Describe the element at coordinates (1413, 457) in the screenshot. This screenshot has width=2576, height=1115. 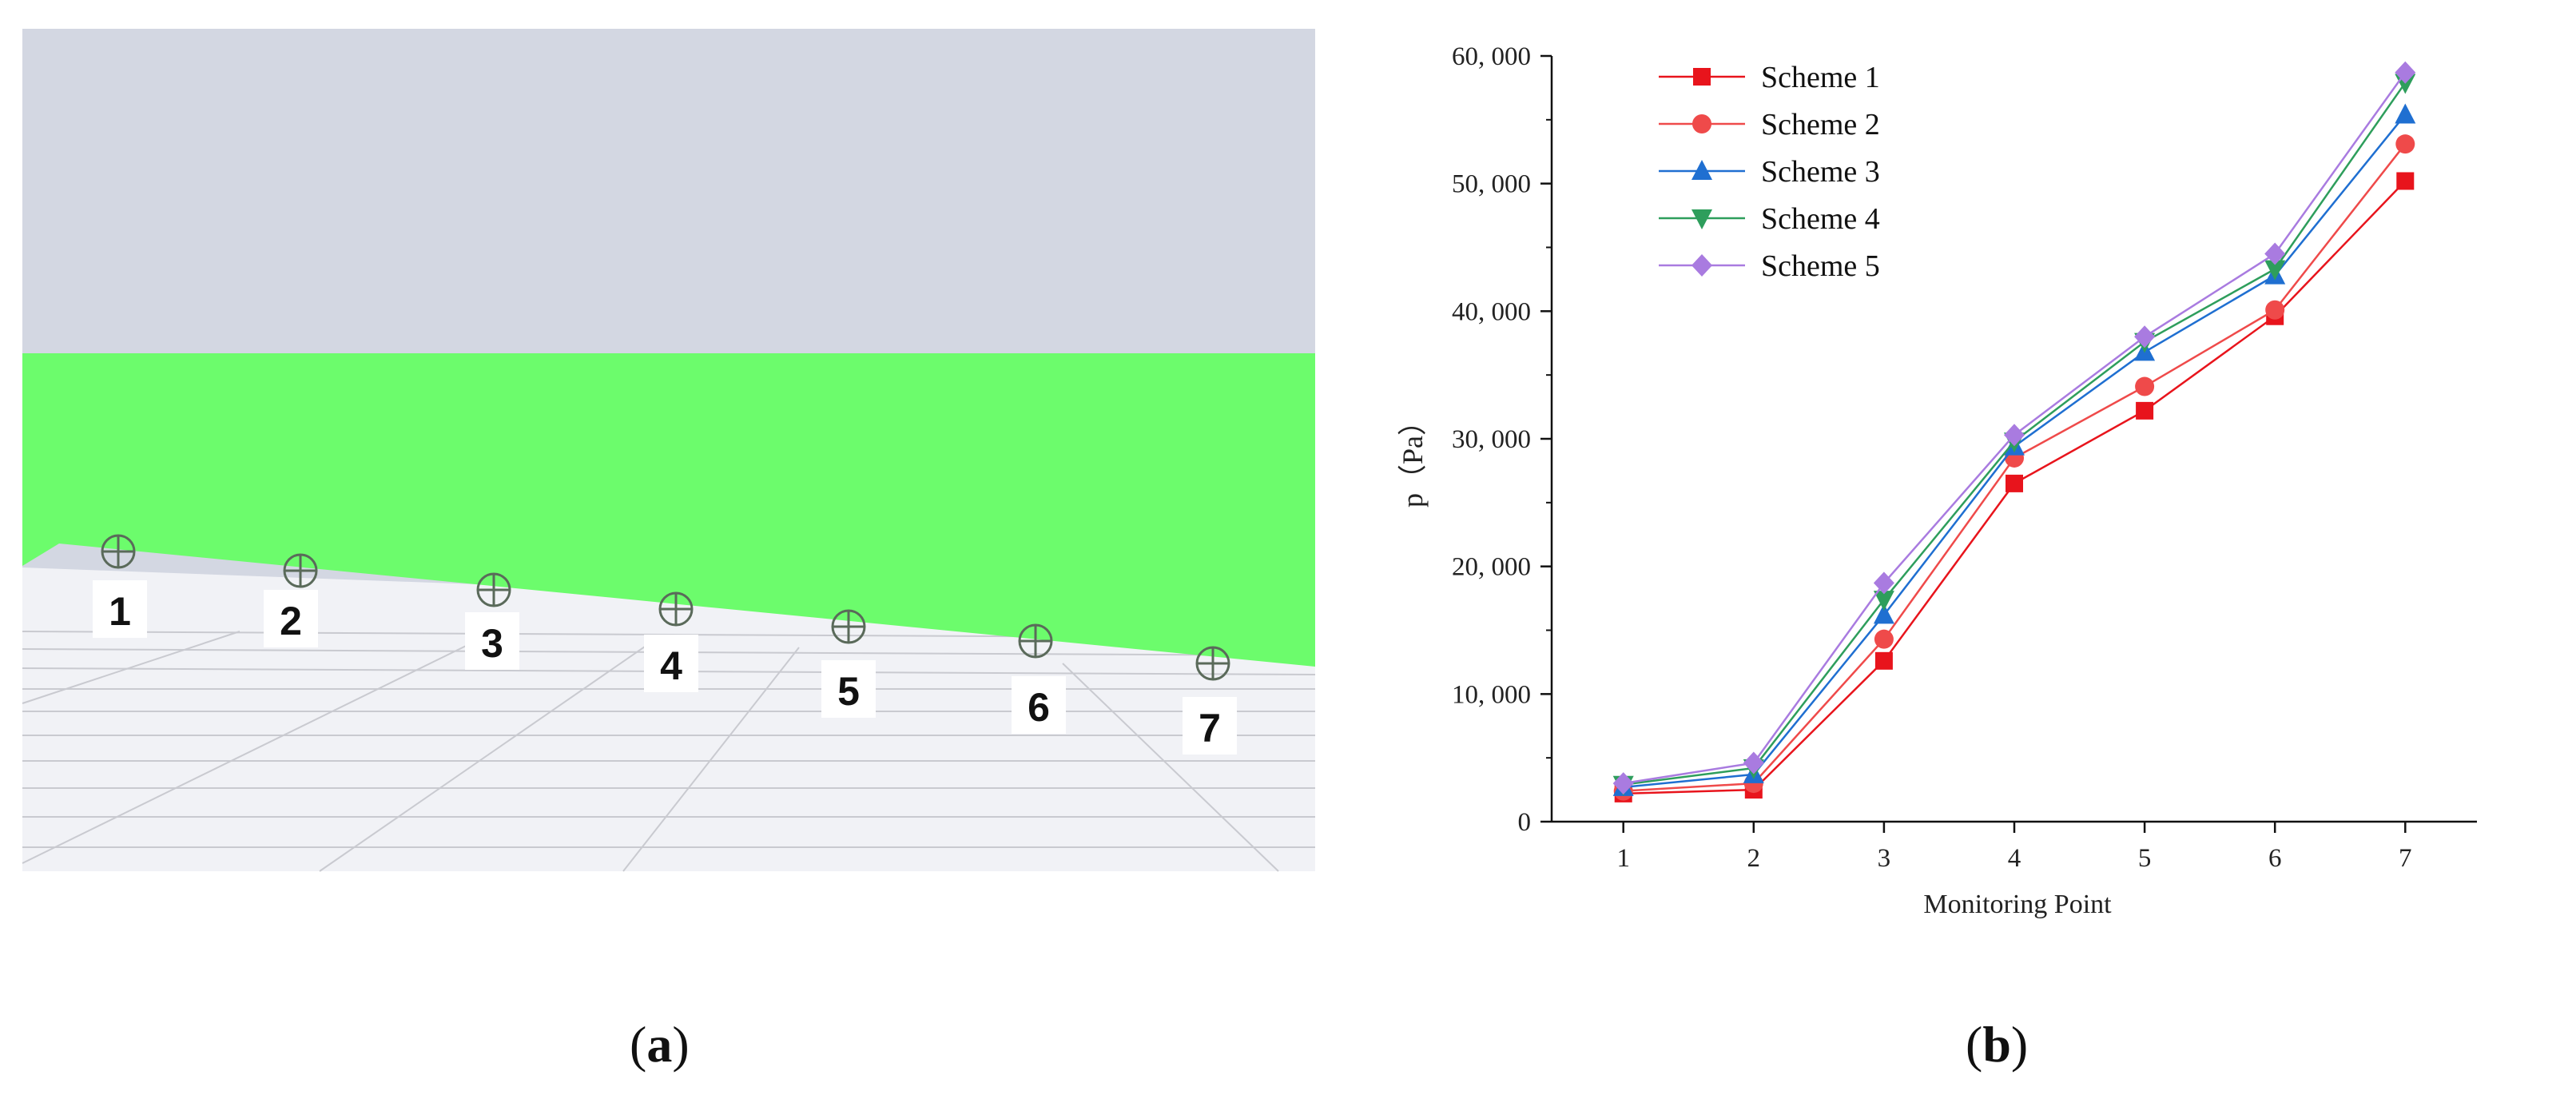
I see `y-axis-label: p（Pa）` at that location.